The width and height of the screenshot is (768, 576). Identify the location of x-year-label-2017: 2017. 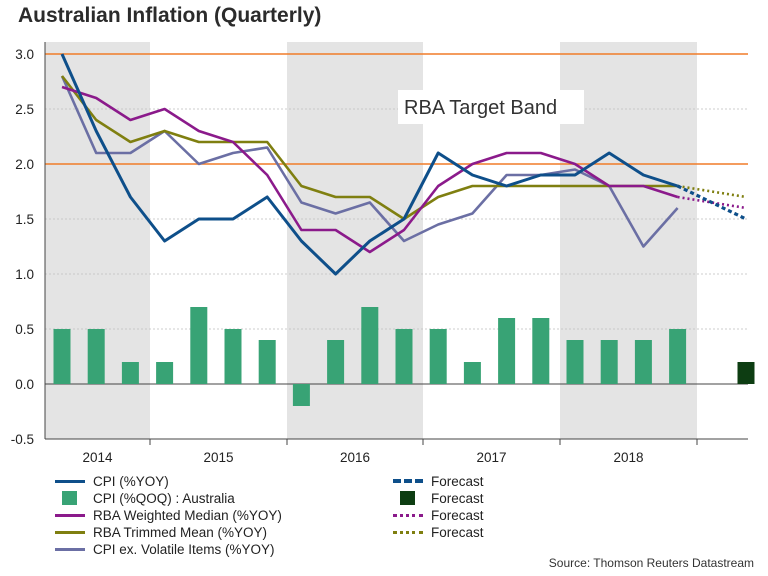
(491, 457).